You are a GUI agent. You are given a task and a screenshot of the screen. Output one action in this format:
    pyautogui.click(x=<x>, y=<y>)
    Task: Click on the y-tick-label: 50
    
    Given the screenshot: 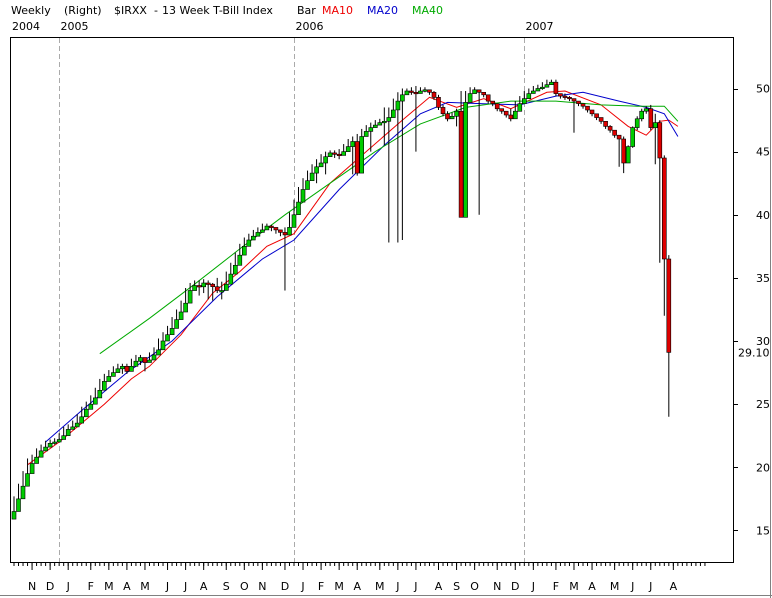 What is the action you would take?
    pyautogui.click(x=763, y=89)
    